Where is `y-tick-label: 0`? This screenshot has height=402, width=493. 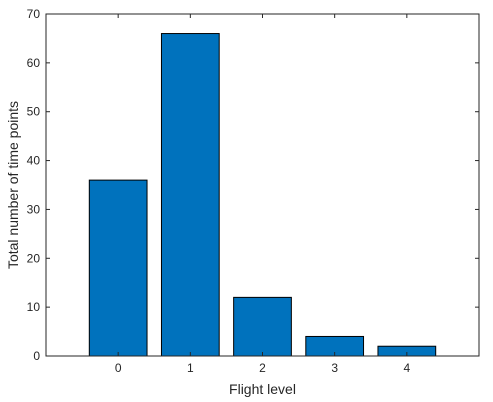
y-tick-label: 0 is located at coordinates (36, 356).